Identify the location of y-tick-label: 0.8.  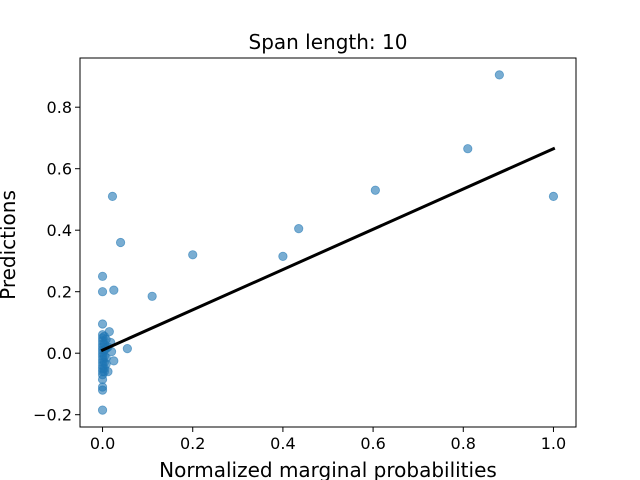
(59, 107).